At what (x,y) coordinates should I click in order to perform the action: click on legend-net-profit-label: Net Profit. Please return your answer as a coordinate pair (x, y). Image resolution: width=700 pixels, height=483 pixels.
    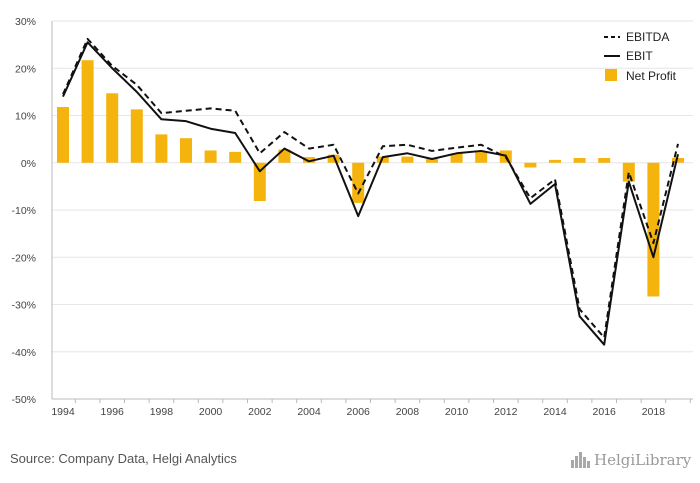
    Looking at the image, I should click on (651, 76).